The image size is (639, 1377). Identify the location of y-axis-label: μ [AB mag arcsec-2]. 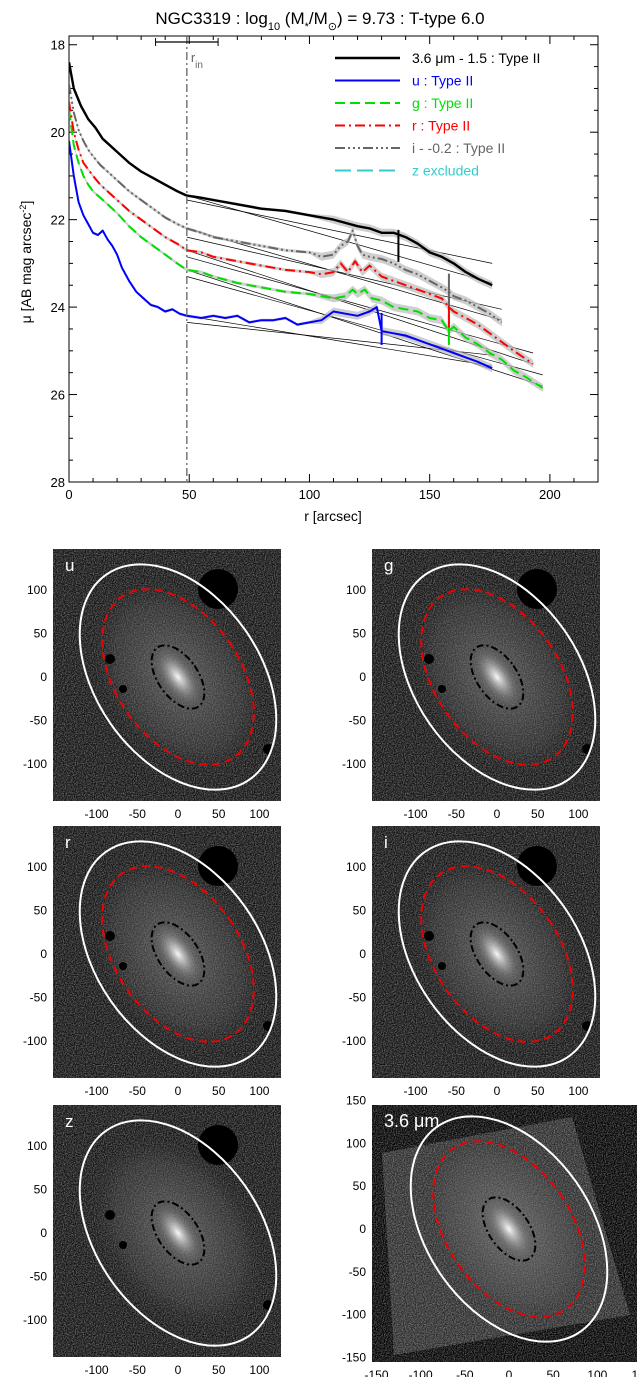
(26, 262).